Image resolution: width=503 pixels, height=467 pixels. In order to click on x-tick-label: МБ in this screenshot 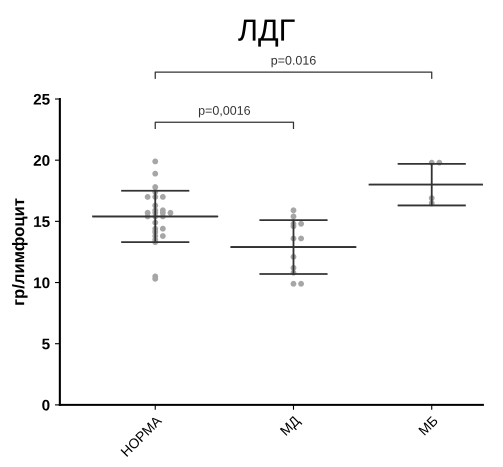, I will do `click(428, 425)`.